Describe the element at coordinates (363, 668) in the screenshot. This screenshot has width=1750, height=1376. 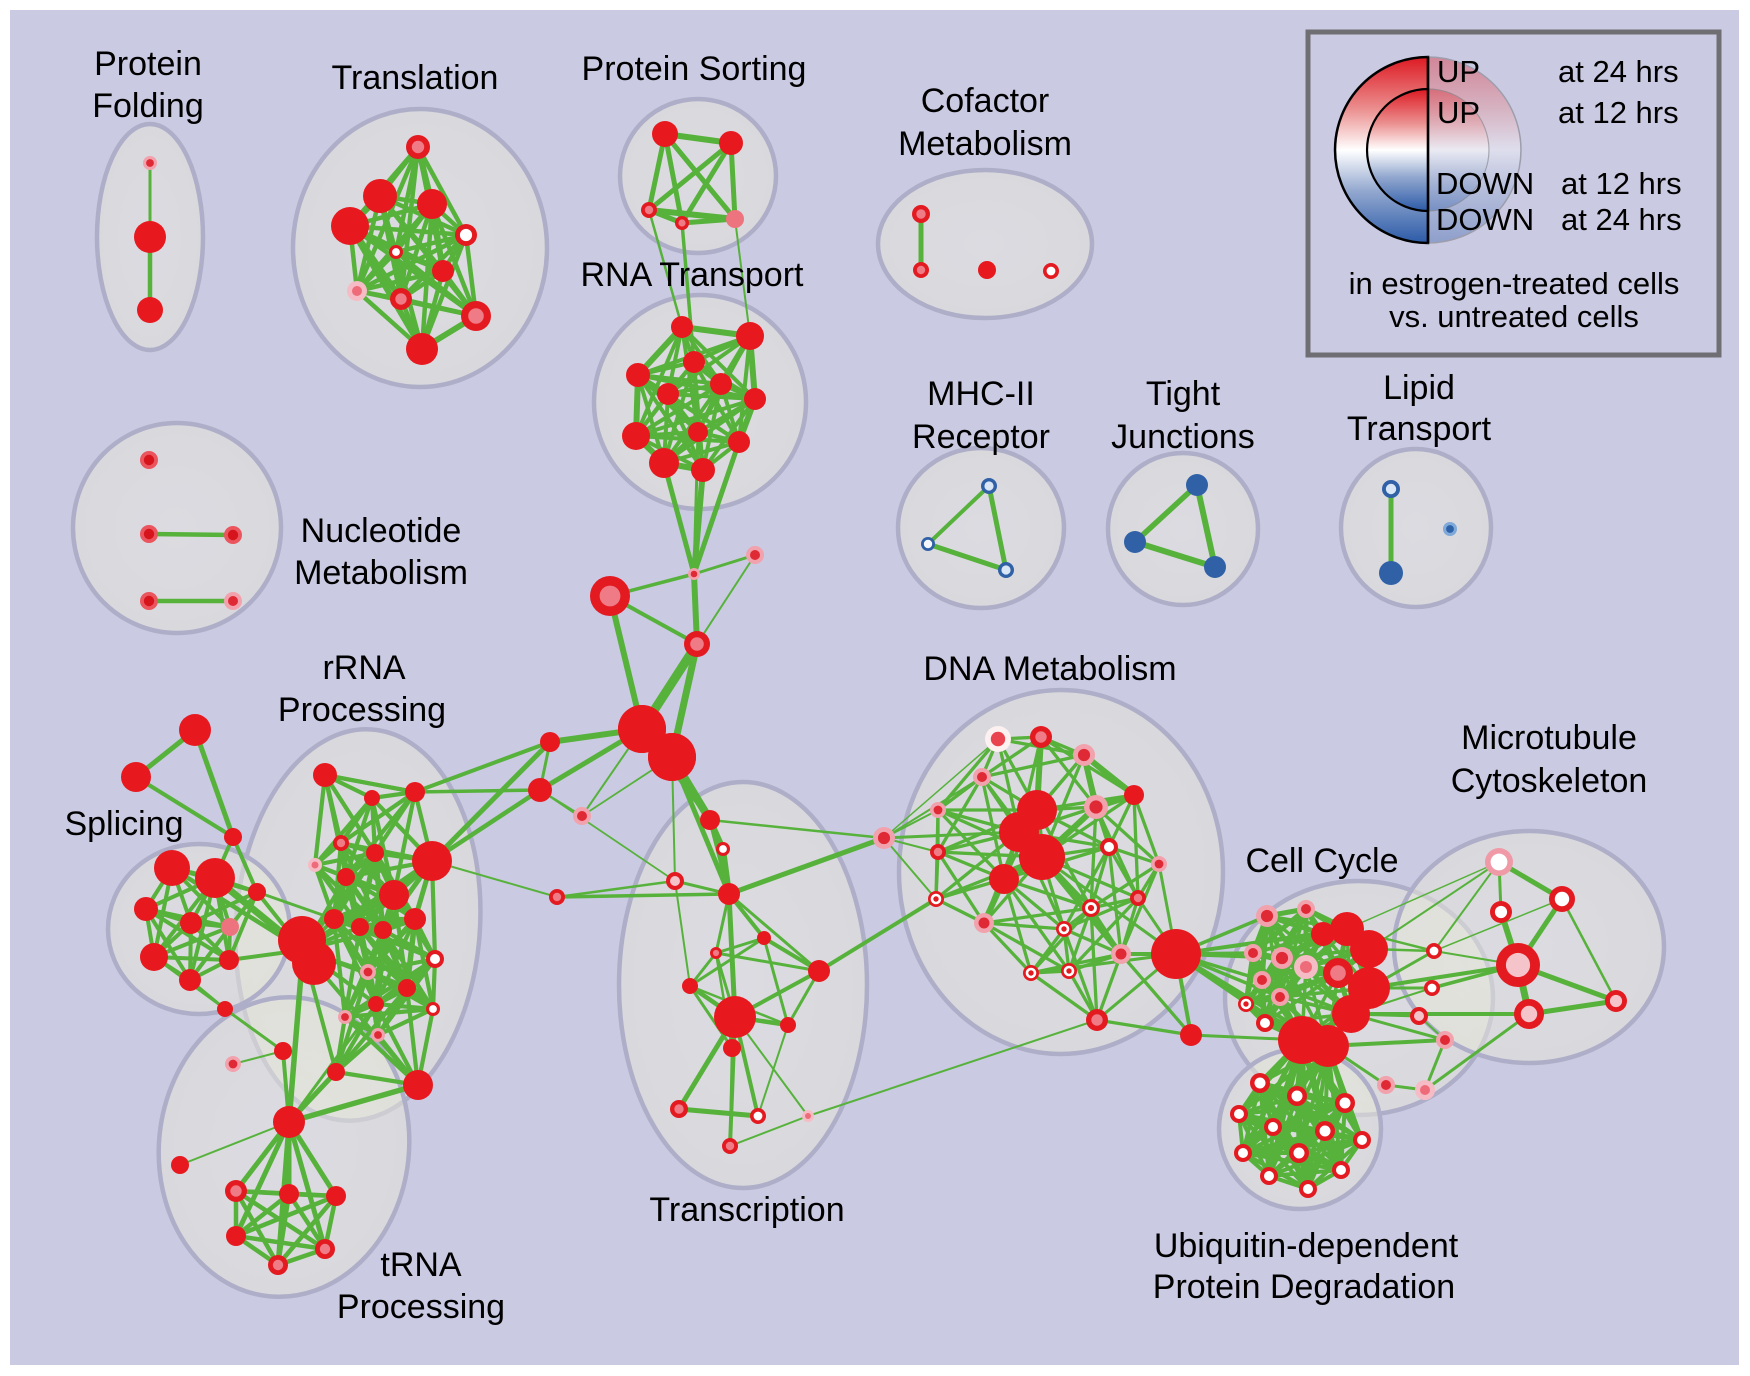
I see `svg-text: rRNA` at that location.